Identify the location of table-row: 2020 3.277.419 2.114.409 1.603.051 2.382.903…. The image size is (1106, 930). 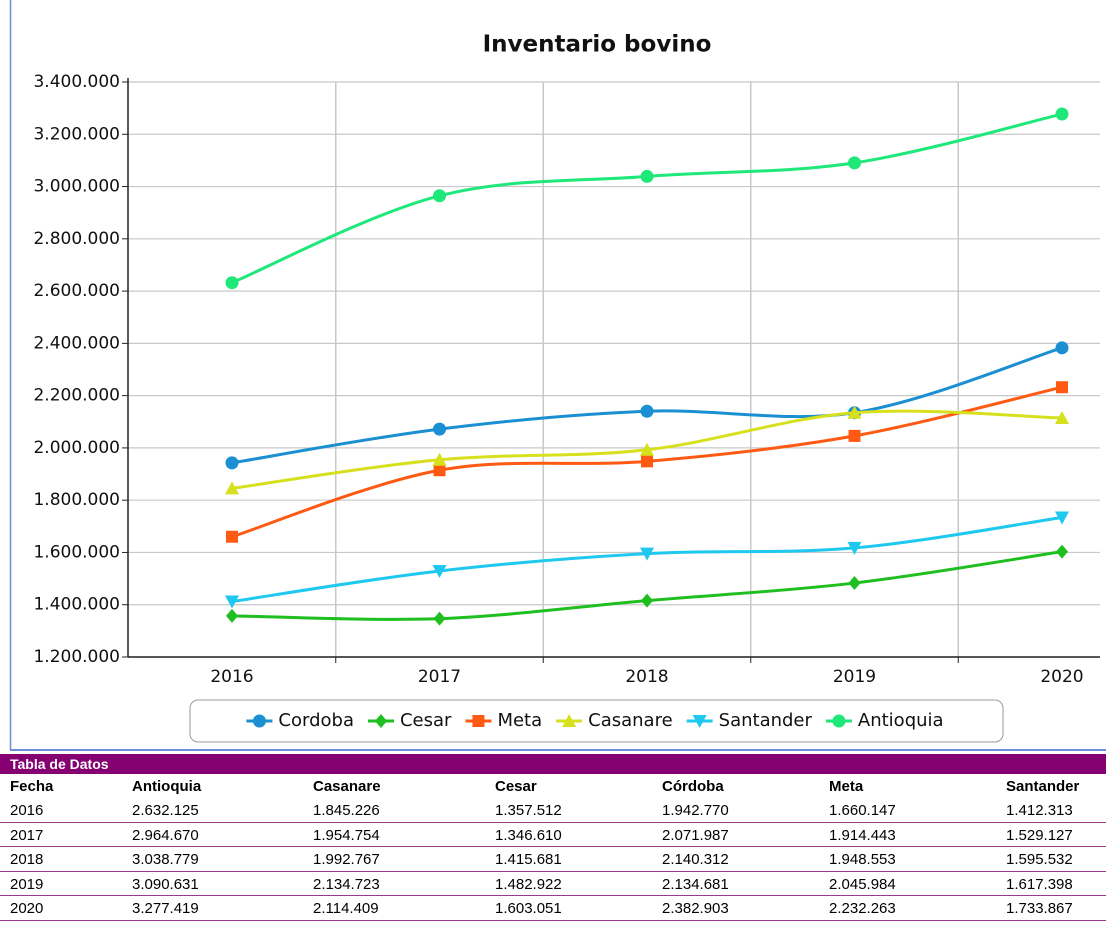
(553, 908).